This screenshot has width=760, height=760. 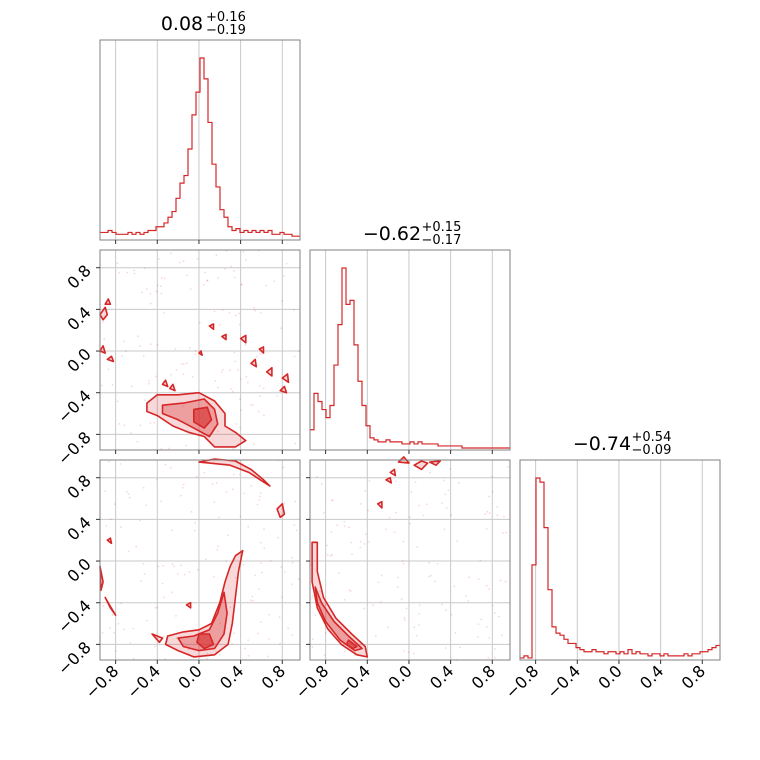 I want to click on grid-lines, so click(x=409, y=350).